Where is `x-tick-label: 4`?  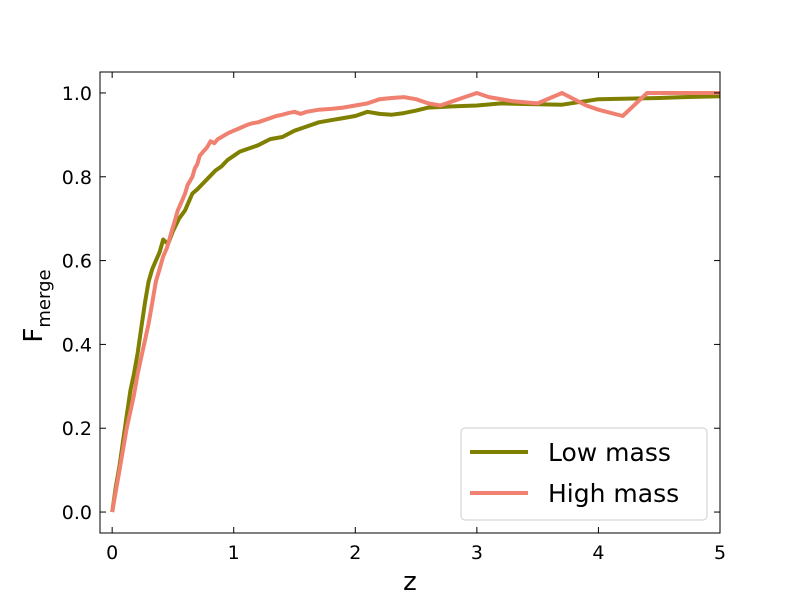 x-tick-label: 4 is located at coordinates (598, 553).